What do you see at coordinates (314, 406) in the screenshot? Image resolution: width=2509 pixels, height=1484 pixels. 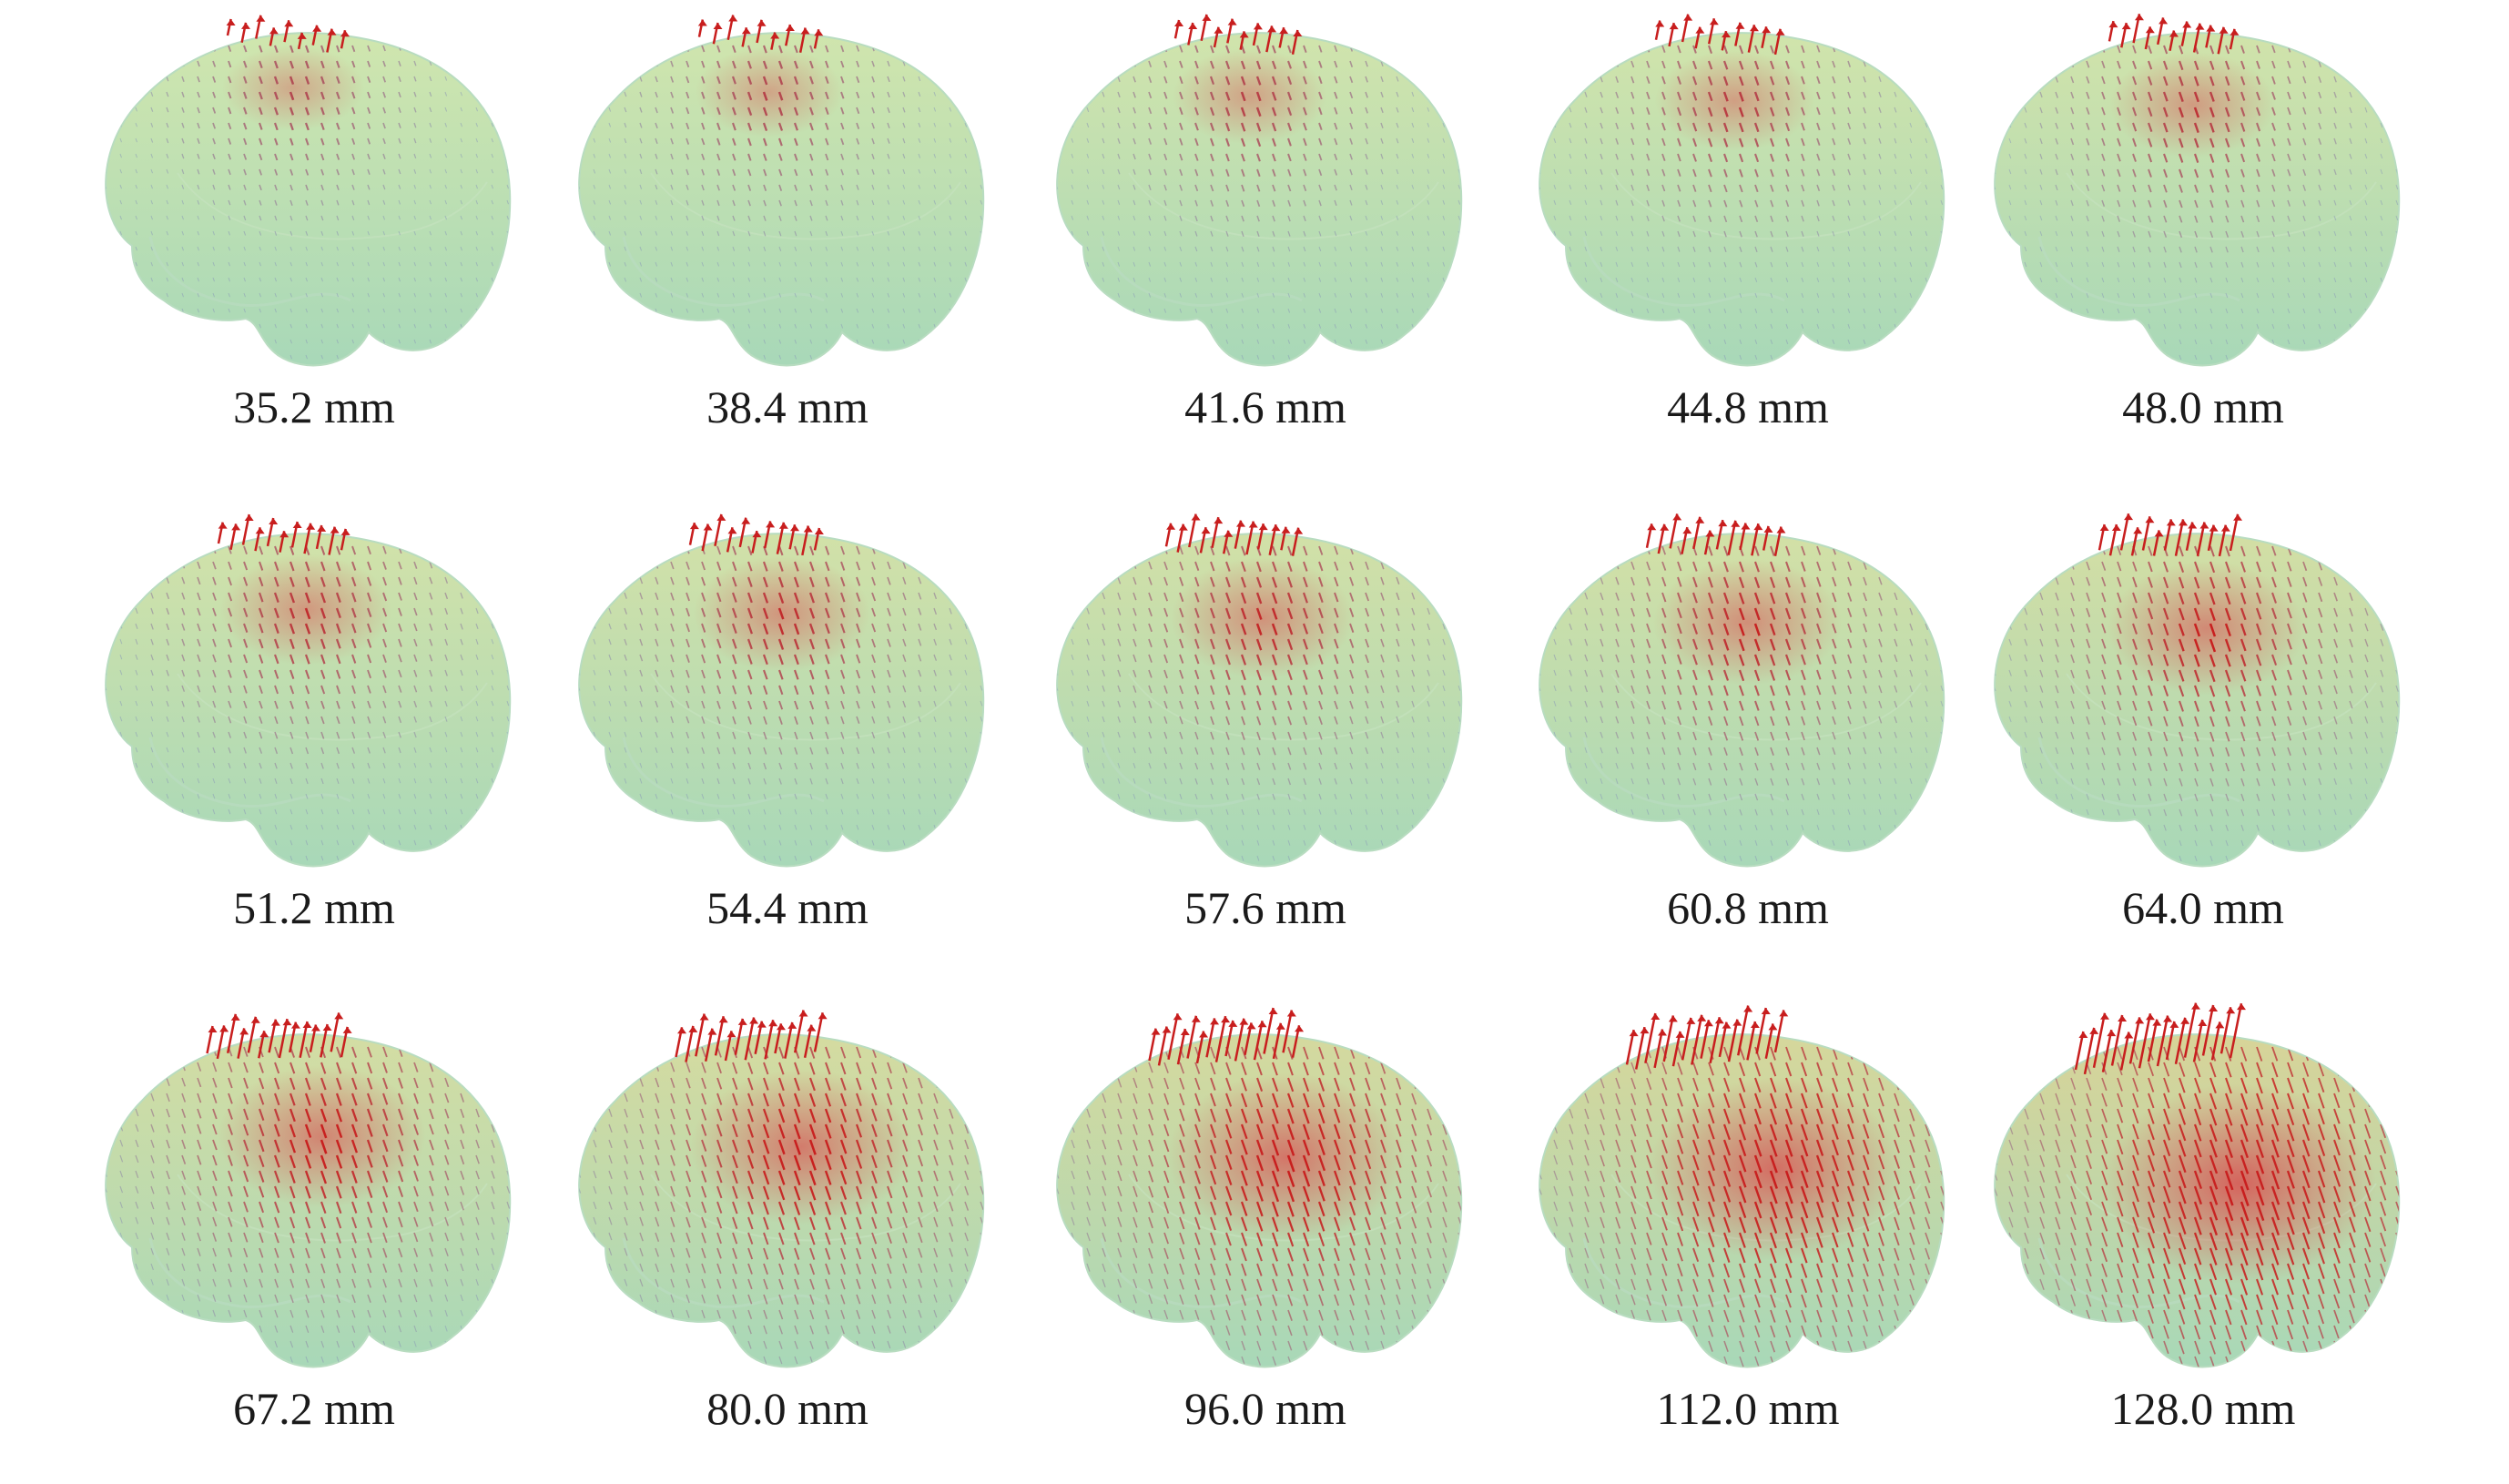 I see `coil-distance-label: 35.2 mm` at bounding box center [314, 406].